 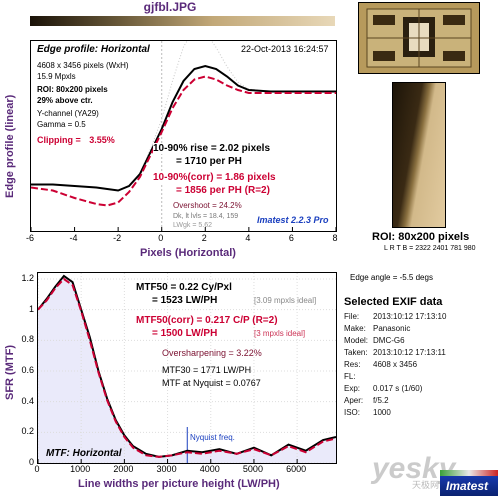 I want to click on clipping-label: Clipping =, so click(x=59, y=140).